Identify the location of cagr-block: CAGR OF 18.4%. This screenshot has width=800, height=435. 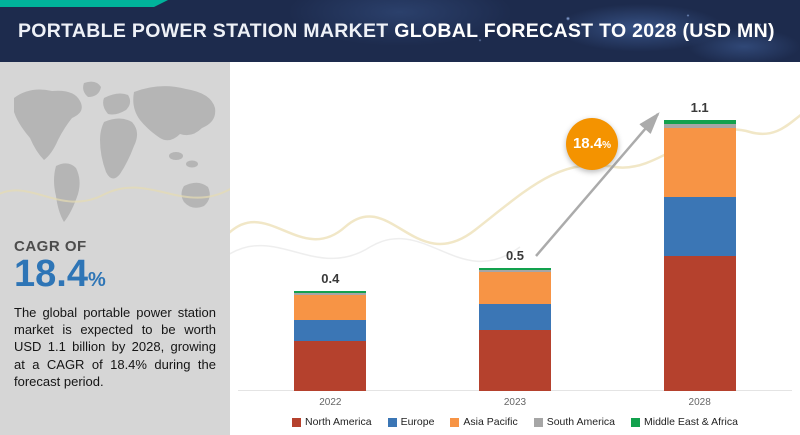
(115, 265).